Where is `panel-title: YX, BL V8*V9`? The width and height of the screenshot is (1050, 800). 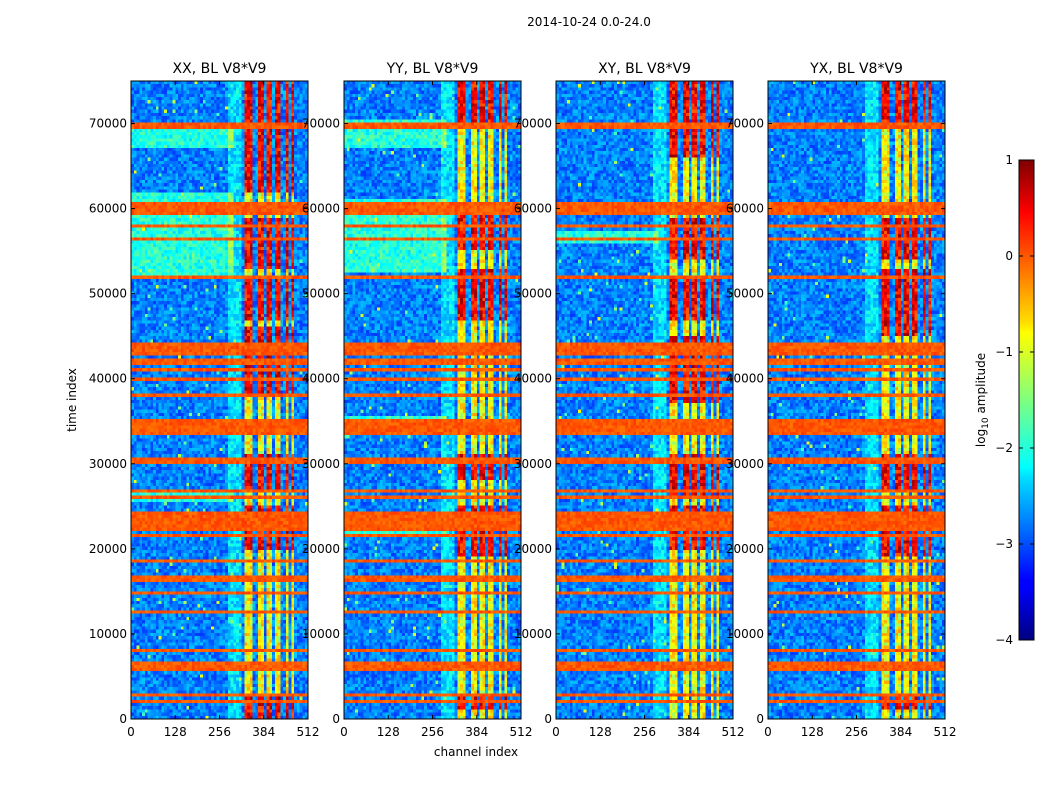 panel-title: YX, BL V8*V9 is located at coordinates (856, 69).